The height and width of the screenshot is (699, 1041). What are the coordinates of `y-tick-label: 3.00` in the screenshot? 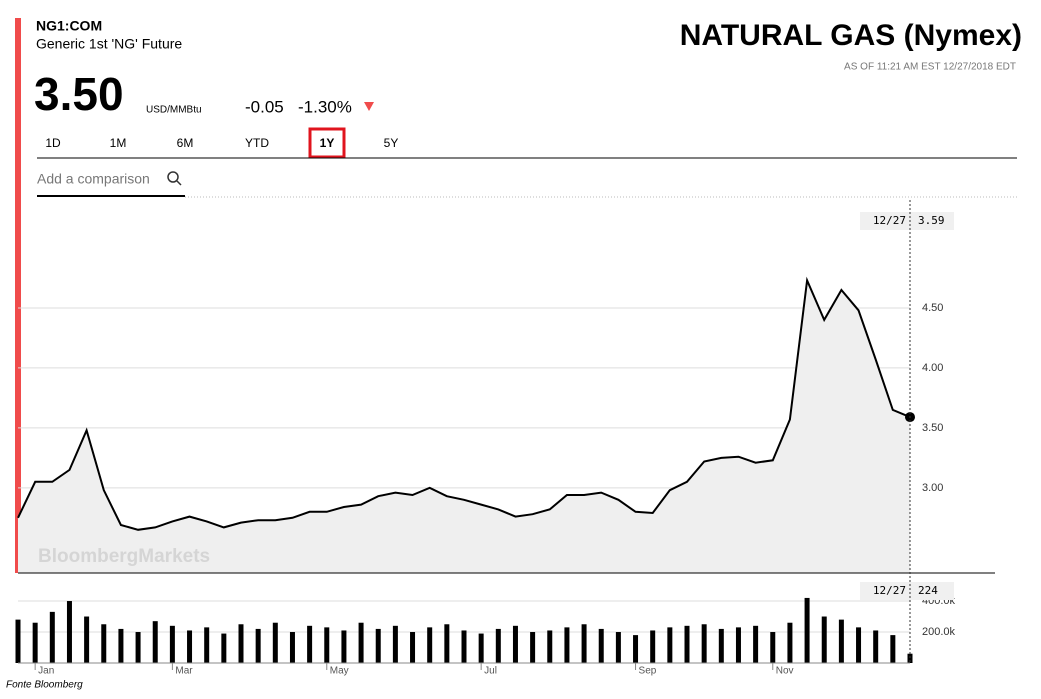 It's located at (932, 488).